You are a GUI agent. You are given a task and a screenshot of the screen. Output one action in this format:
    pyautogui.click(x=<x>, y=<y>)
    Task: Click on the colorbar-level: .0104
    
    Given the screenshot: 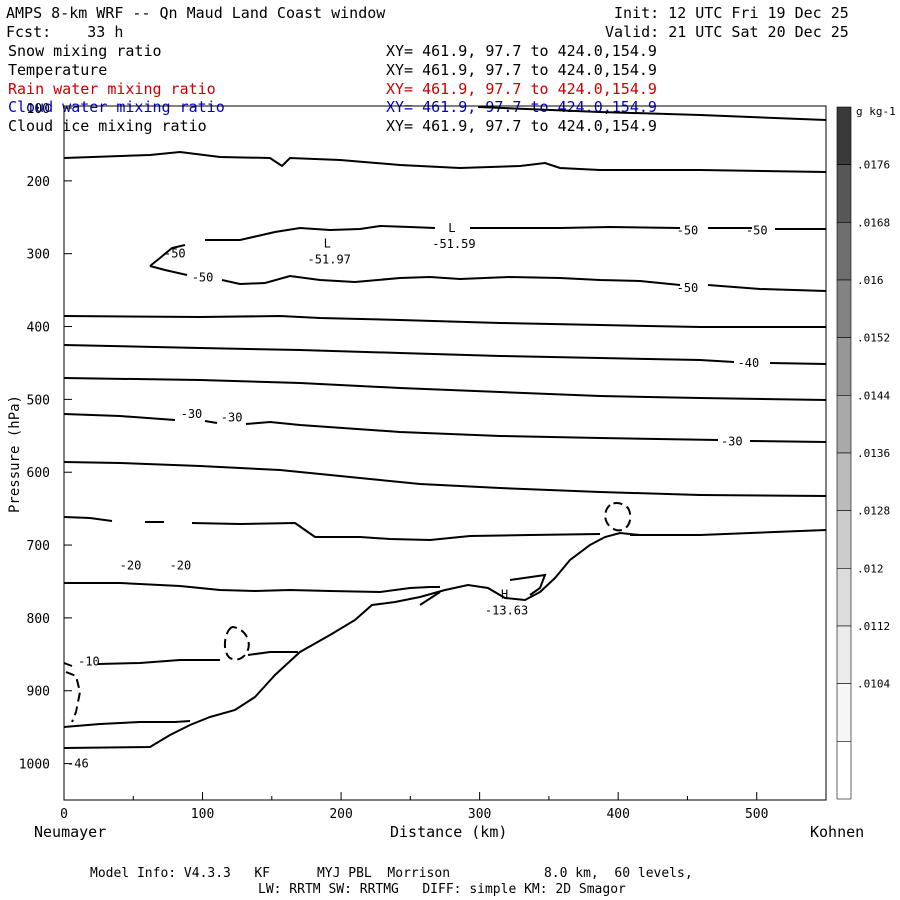 What is the action you would take?
    pyautogui.click(x=873, y=684)
    